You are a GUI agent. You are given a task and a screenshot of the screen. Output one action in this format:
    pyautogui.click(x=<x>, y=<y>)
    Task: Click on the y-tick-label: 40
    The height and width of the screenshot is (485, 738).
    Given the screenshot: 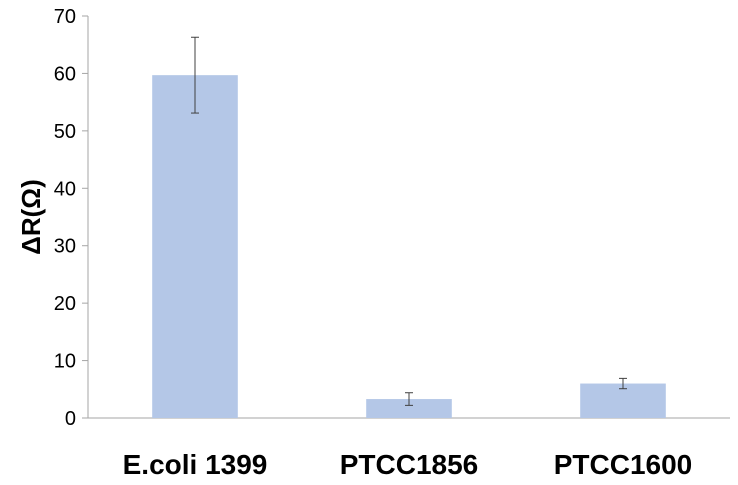 What is the action you would take?
    pyautogui.click(x=65, y=189)
    